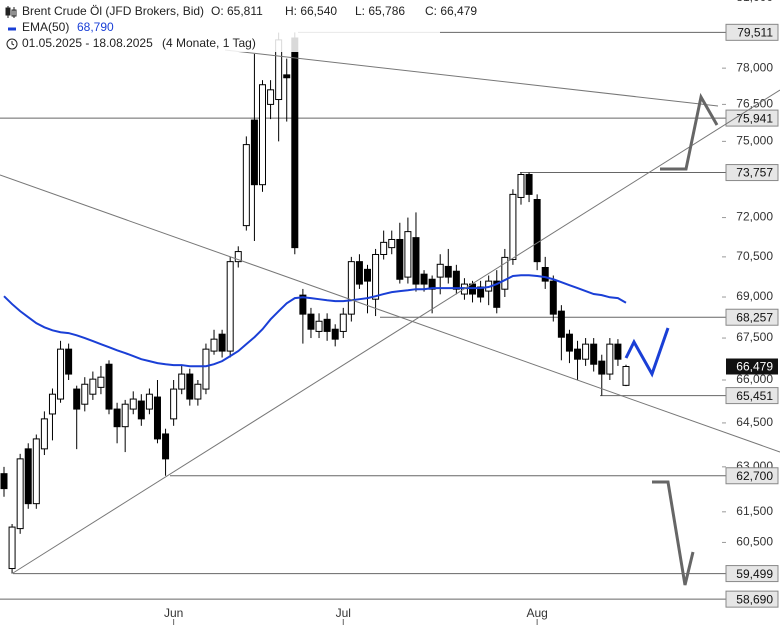 The height and width of the screenshot is (625, 780). I want to click on level-label: 75,941, so click(754, 118).